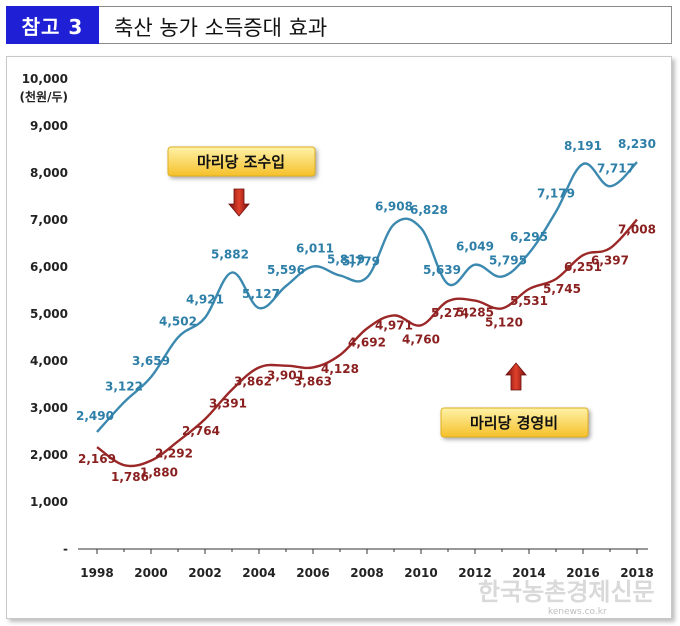 The image size is (680, 626). What do you see at coordinates (529, 237) in the screenshot?
I see `revenue-data-label: 6,295` at bounding box center [529, 237].